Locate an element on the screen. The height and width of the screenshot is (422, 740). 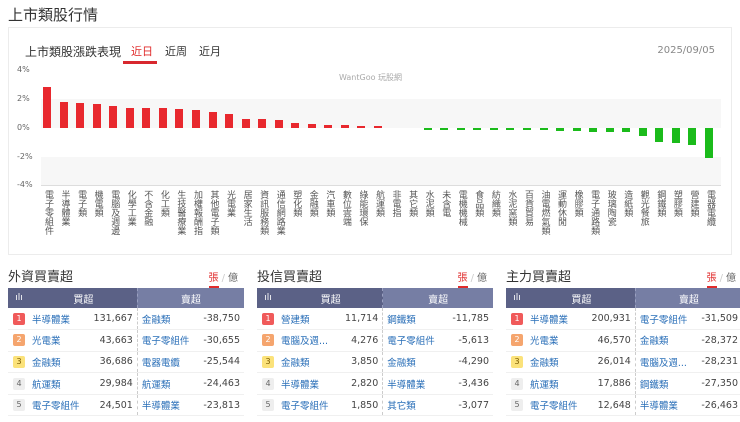
buy-value: 36,686 is located at coordinates (112, 362).